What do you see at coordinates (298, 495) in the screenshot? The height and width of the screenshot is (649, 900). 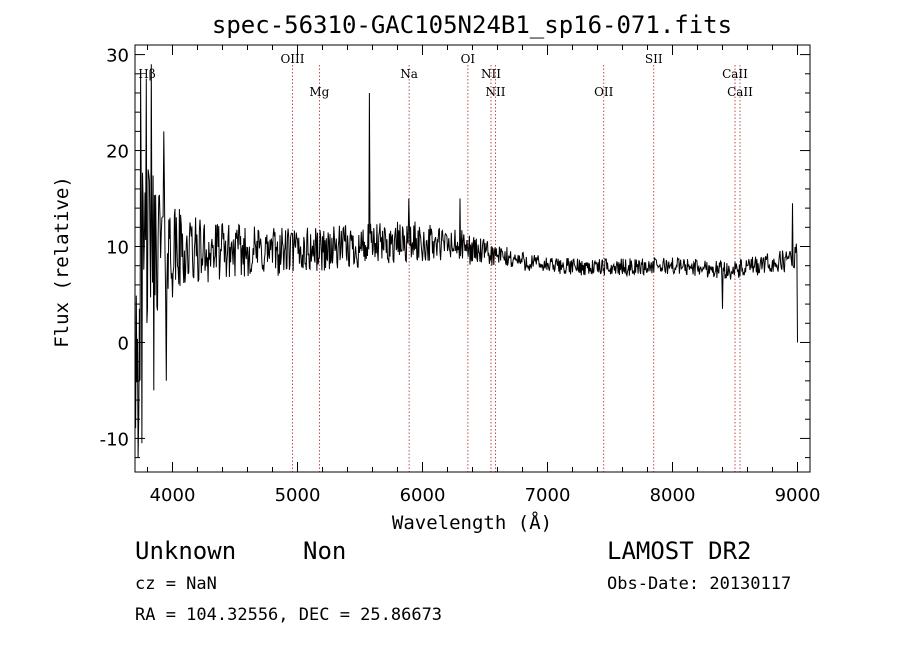 I see `x-tick-label: 5000` at bounding box center [298, 495].